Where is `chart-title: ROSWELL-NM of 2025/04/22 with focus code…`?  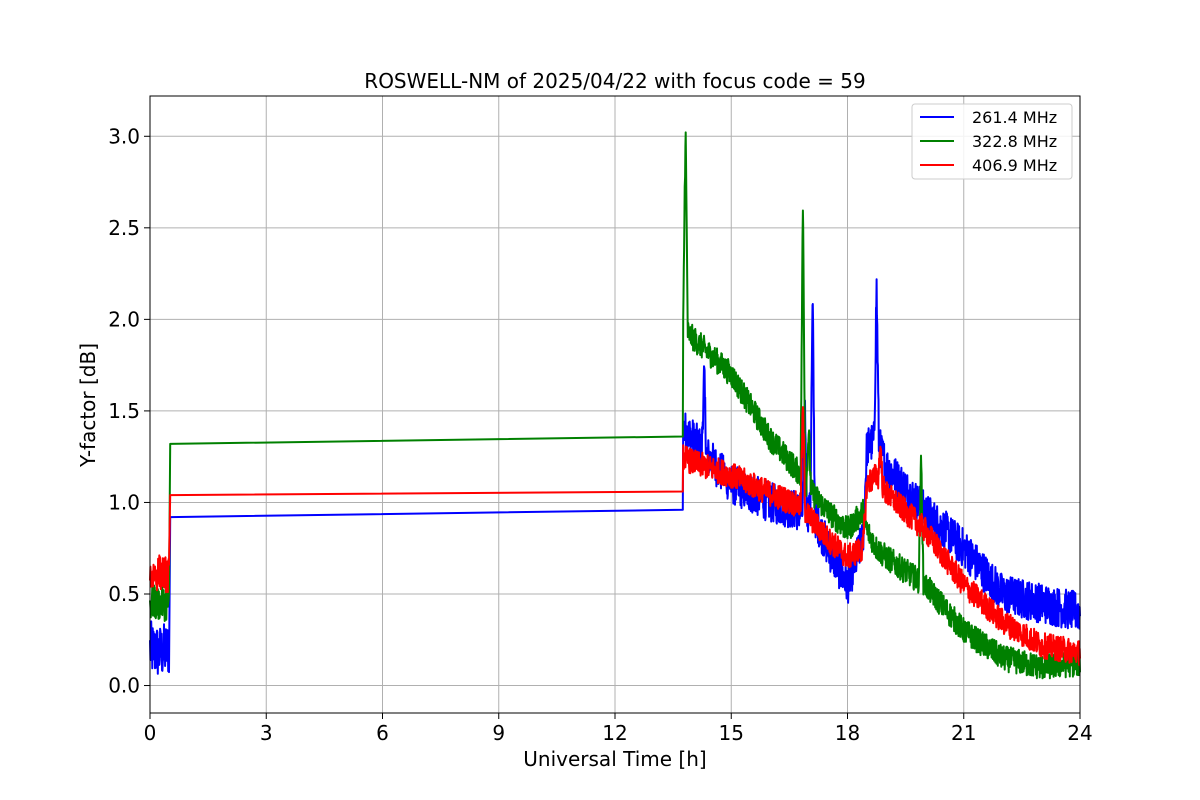
chart-title: ROSWELL-NM of 2025/04/22 with focus code… is located at coordinates (614, 81).